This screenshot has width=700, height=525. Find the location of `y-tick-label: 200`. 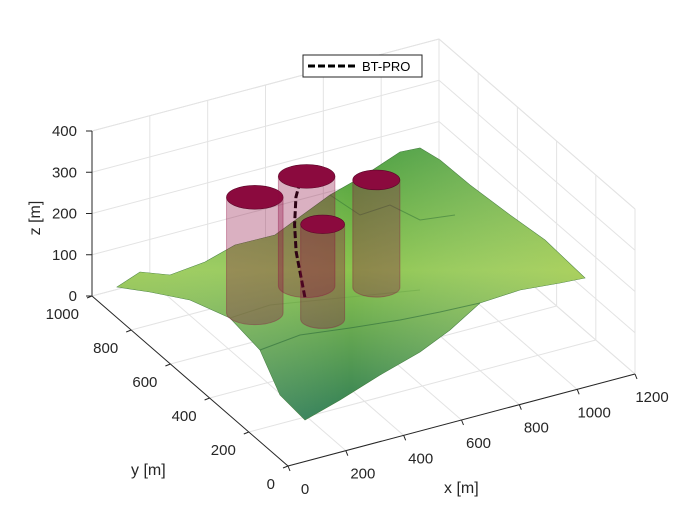

y-tick-label: 200 is located at coordinates (223, 450).